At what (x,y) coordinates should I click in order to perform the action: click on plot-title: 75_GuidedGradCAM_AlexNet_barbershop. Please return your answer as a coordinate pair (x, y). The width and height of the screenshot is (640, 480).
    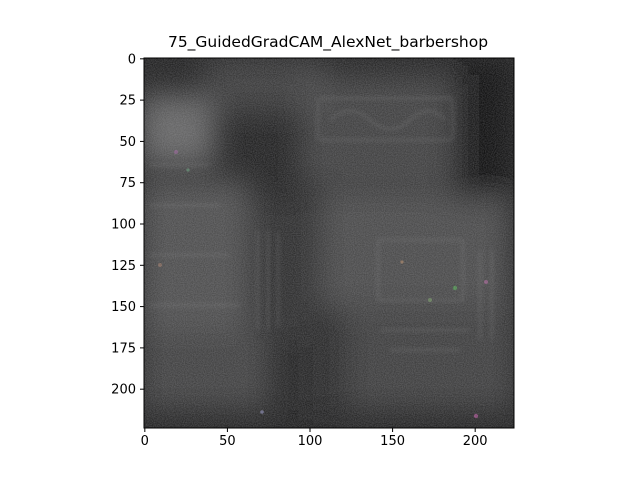
    Looking at the image, I should click on (328, 42).